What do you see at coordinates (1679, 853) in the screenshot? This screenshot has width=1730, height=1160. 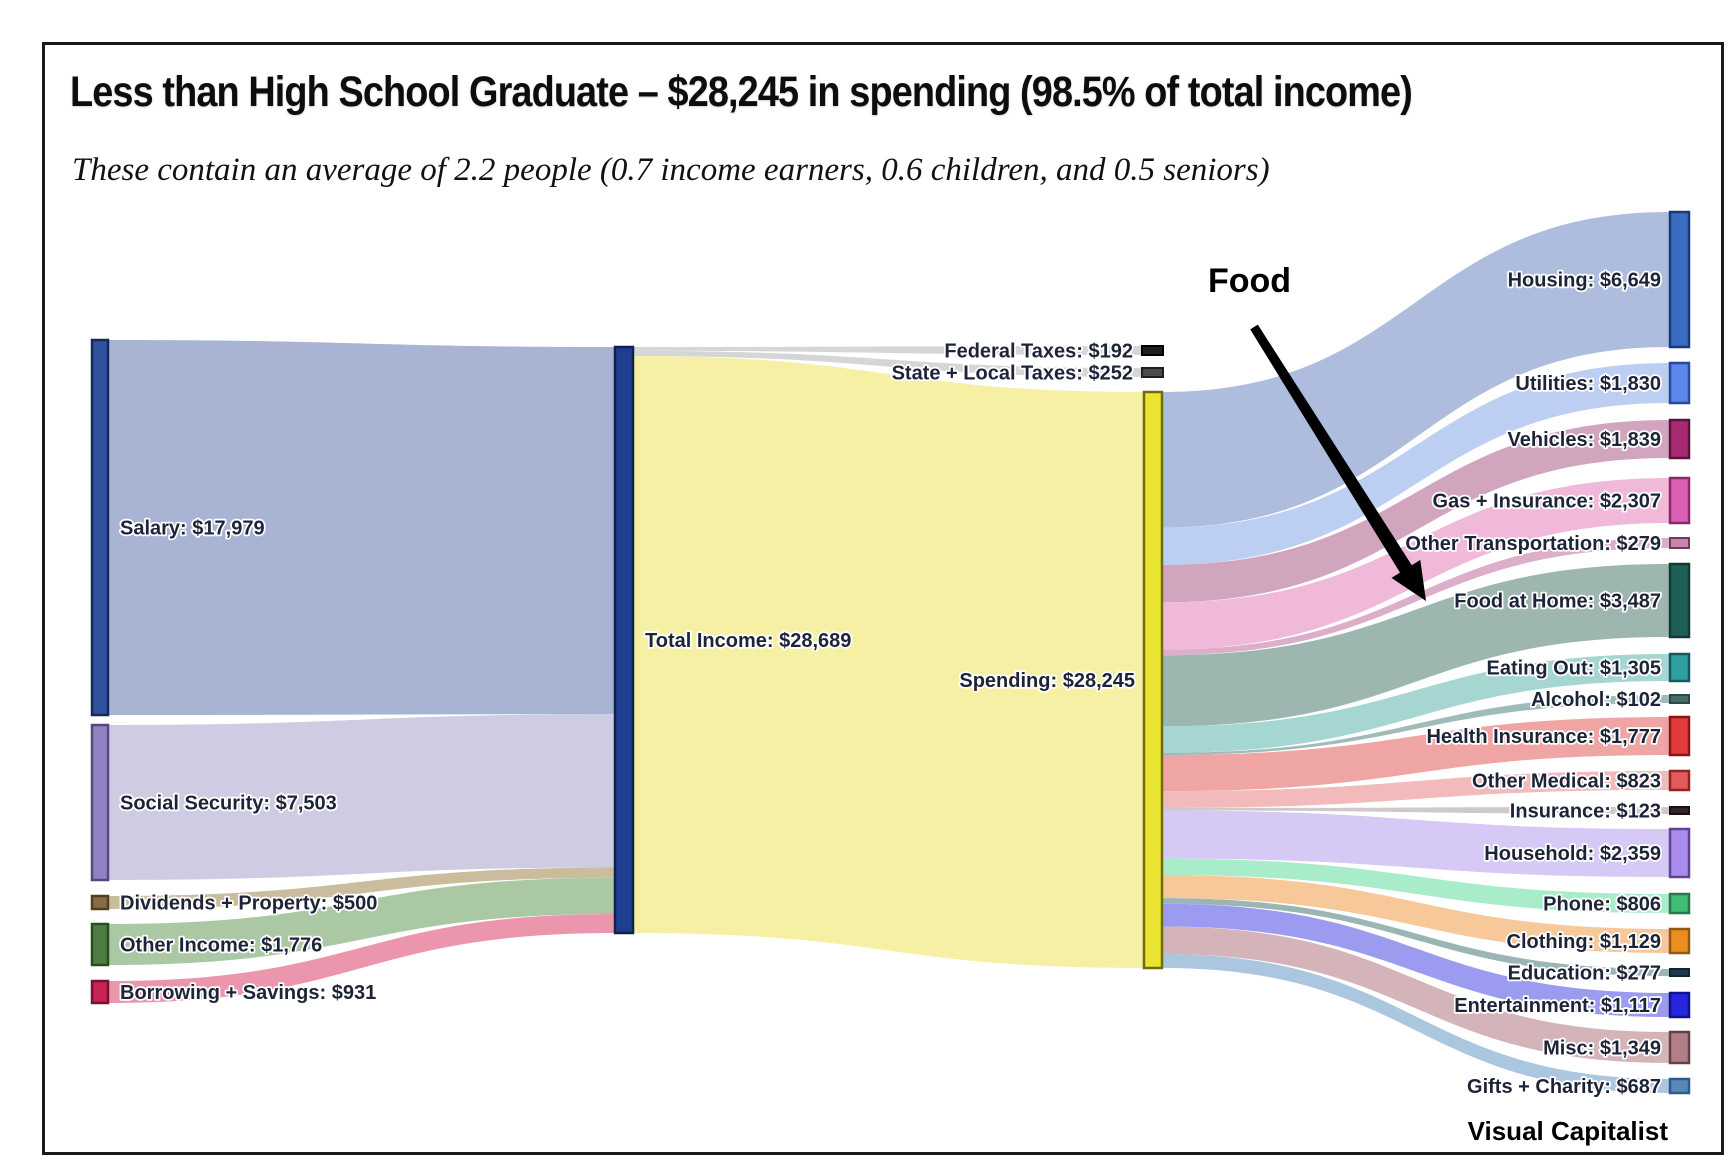 I see `node-household` at bounding box center [1679, 853].